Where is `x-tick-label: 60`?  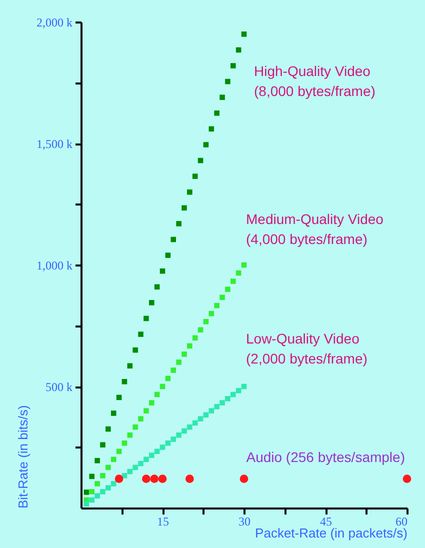 x-tick-label: 60 is located at coordinates (402, 521).